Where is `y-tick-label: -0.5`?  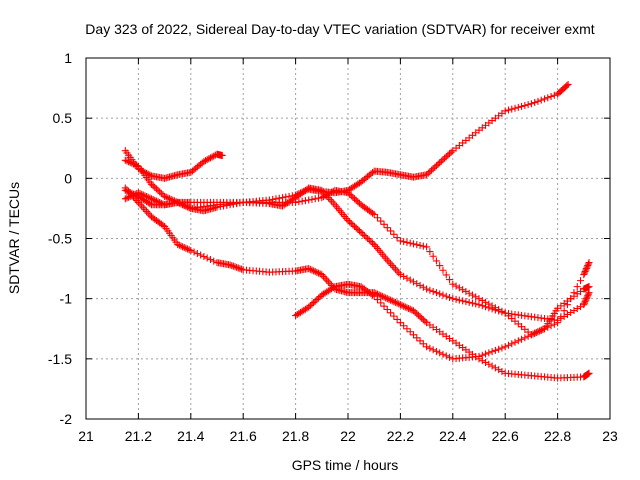
y-tick-label: -0.5 is located at coordinates (60, 239).